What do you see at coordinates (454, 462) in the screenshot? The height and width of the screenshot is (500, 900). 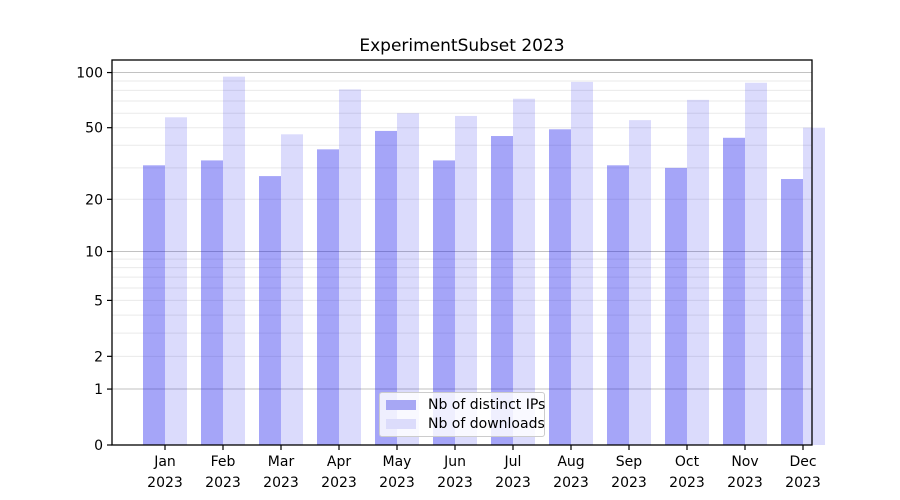 I see `x-tick-label-month: Jun` at bounding box center [454, 462].